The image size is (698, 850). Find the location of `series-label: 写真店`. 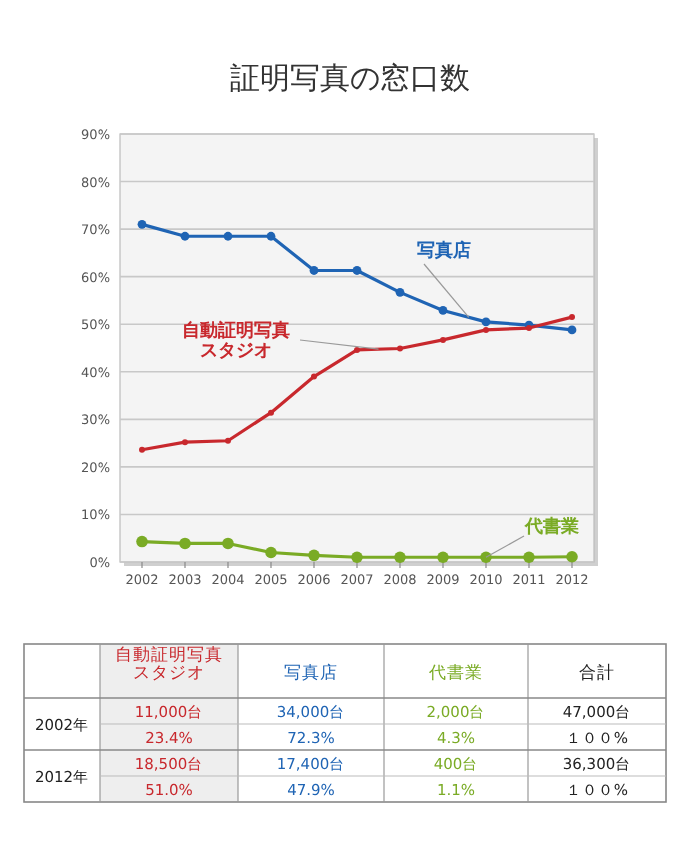

series-label: 写真店 is located at coordinates (444, 251).